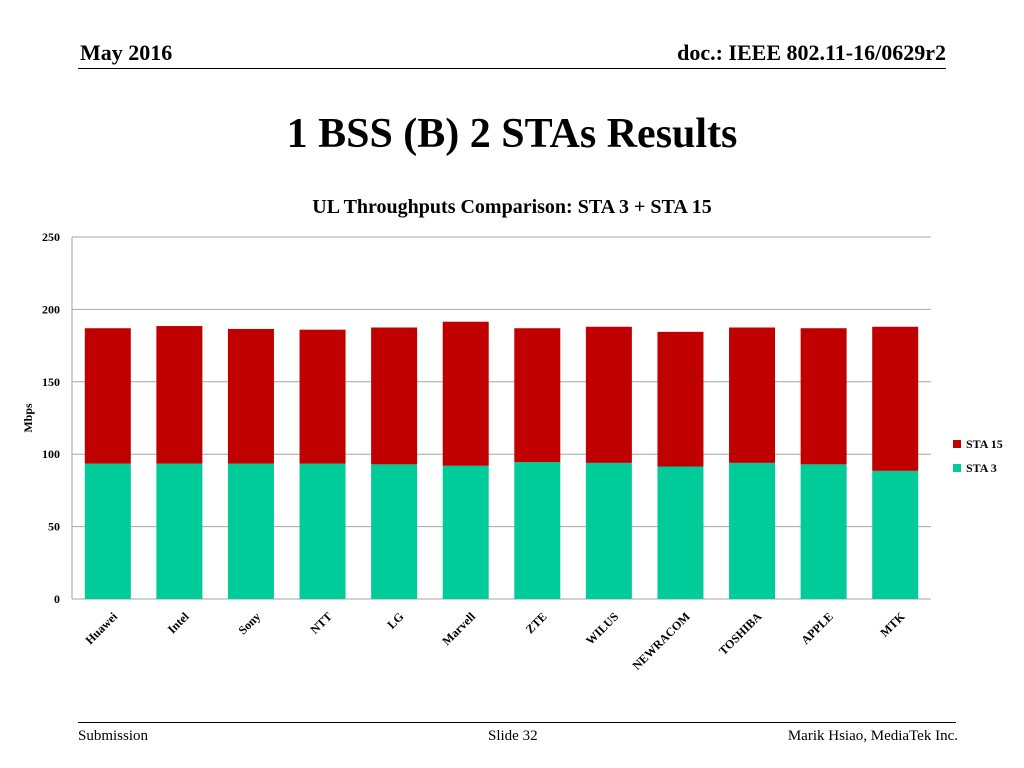 This screenshot has height=768, width=1024. I want to click on y-tick-label: 200, so click(51, 309).